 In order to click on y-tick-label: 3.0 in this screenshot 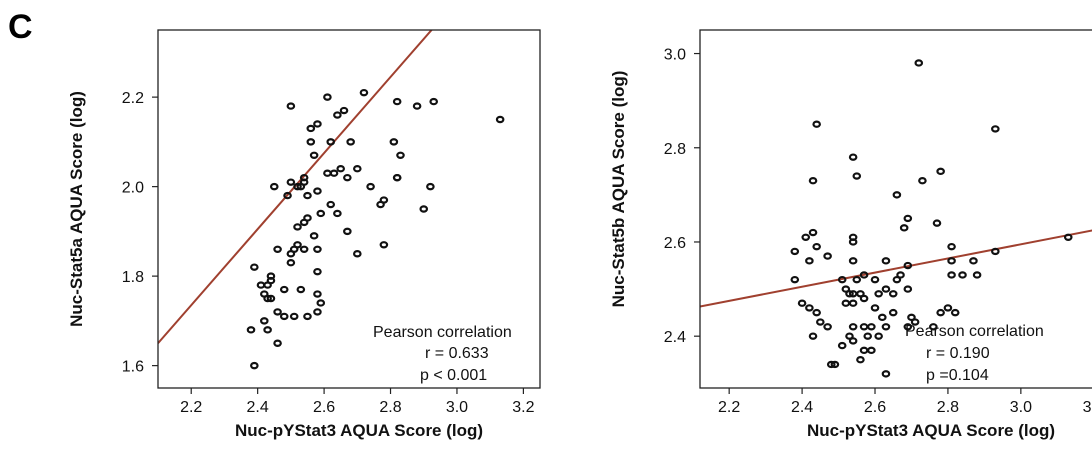, I will do `click(675, 55)`.